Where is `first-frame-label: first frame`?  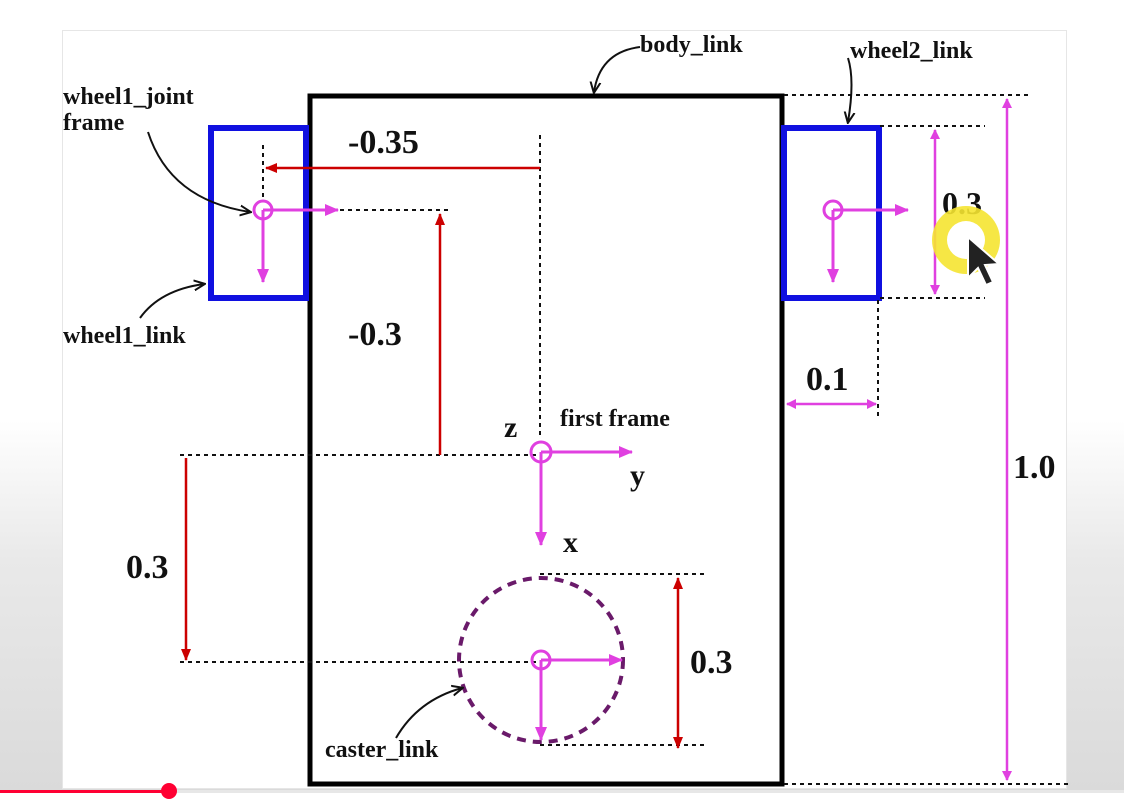 first-frame-label: first frame is located at coordinates (615, 419).